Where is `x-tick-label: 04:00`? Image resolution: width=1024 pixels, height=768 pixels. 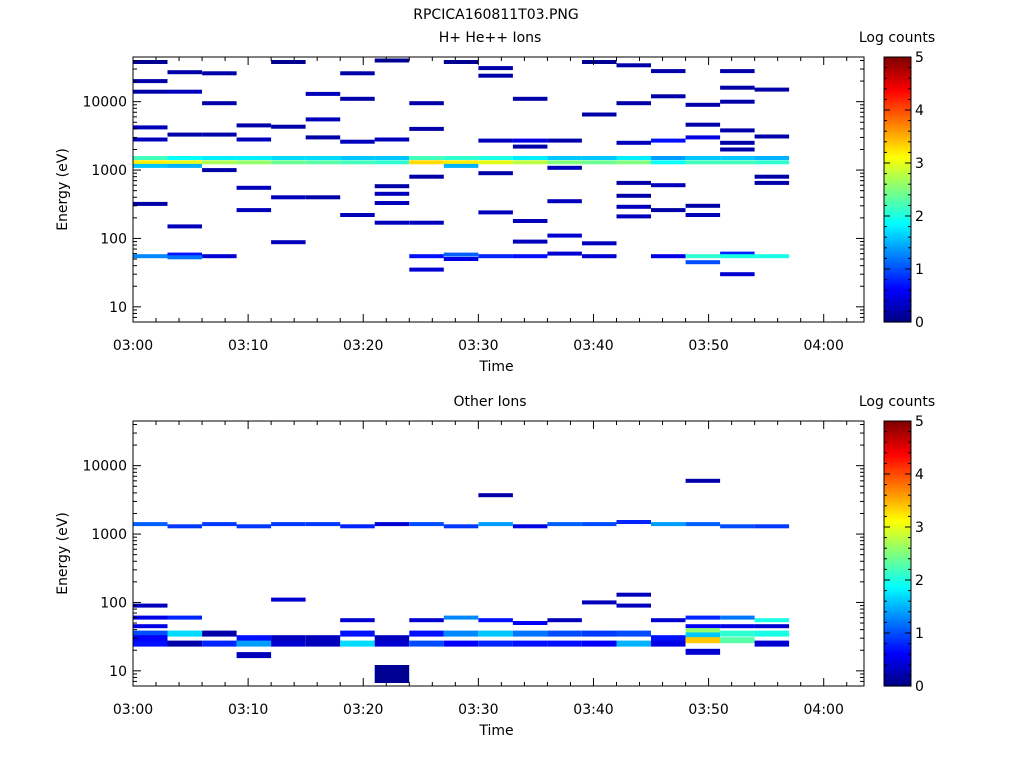
x-tick-label: 04:00 is located at coordinates (824, 710).